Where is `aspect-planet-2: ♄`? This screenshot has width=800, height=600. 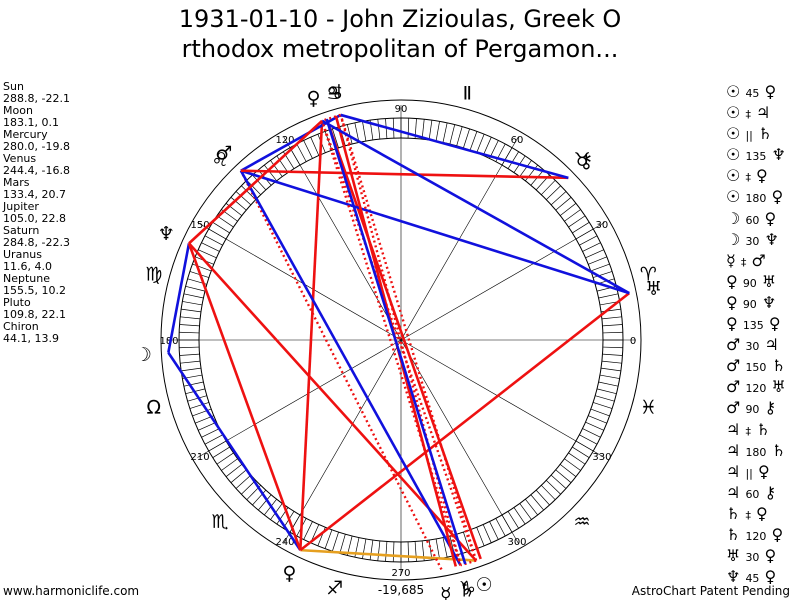
aspect-planet-2: ♄ is located at coordinates (778, 366).